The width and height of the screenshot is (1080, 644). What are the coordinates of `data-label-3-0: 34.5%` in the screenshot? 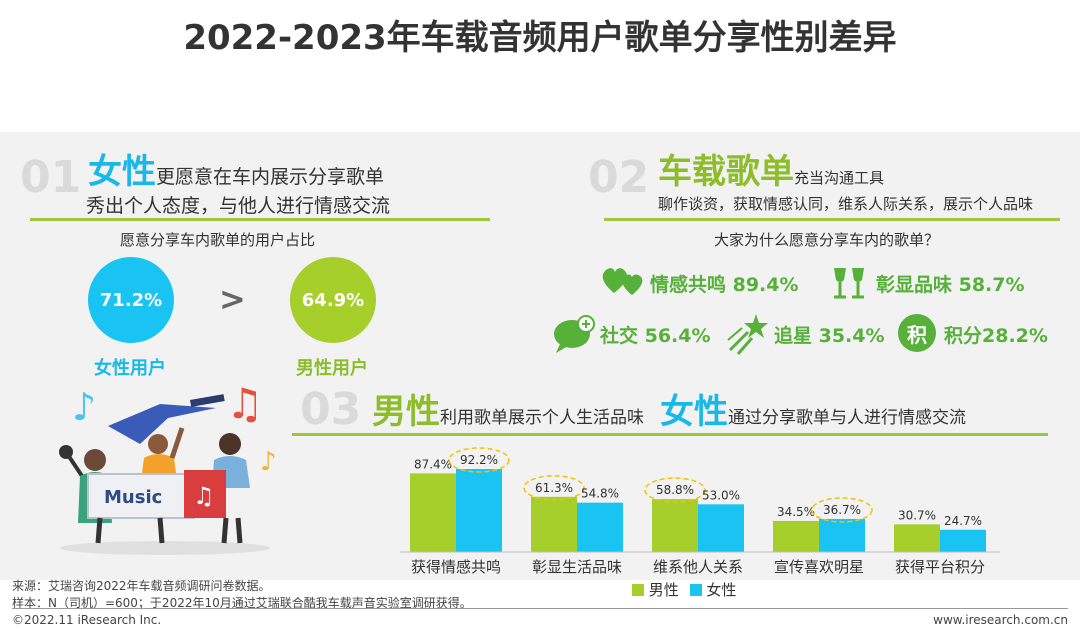 It's located at (796, 512).